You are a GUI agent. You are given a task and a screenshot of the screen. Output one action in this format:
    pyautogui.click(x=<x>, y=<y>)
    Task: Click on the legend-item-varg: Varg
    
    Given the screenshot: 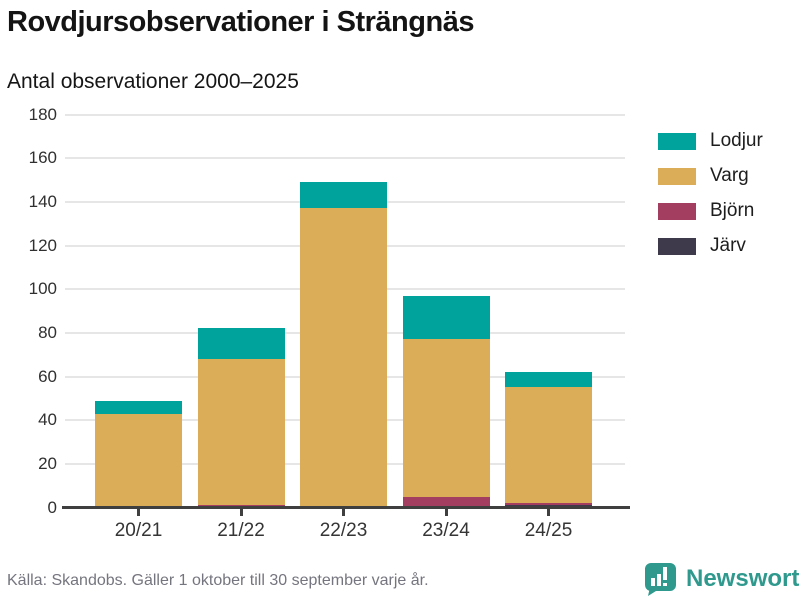 What is the action you would take?
    pyautogui.click(x=710, y=176)
    